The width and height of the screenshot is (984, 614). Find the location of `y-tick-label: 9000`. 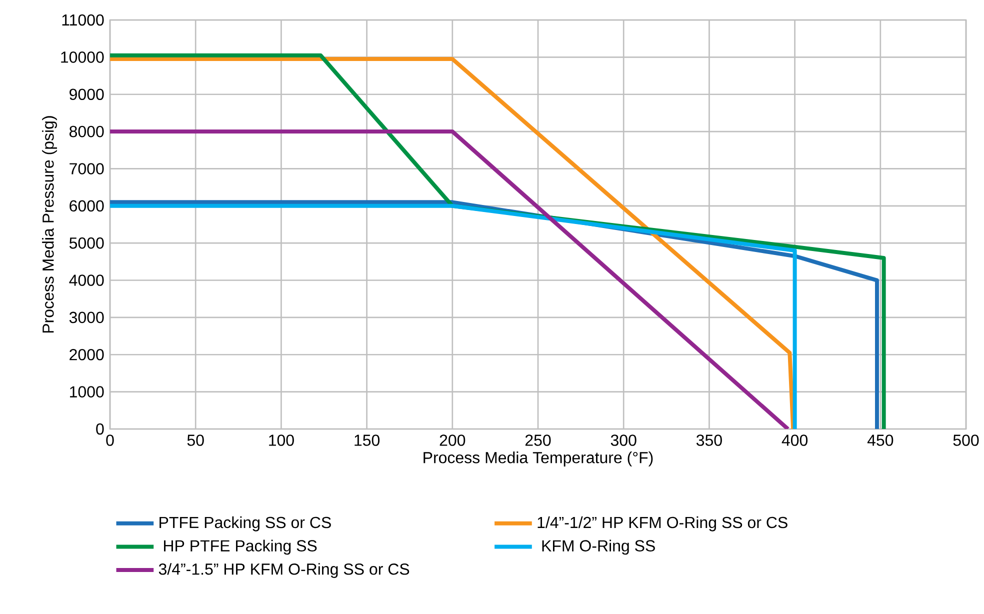

y-tick-label: 9000 is located at coordinates (87, 94).